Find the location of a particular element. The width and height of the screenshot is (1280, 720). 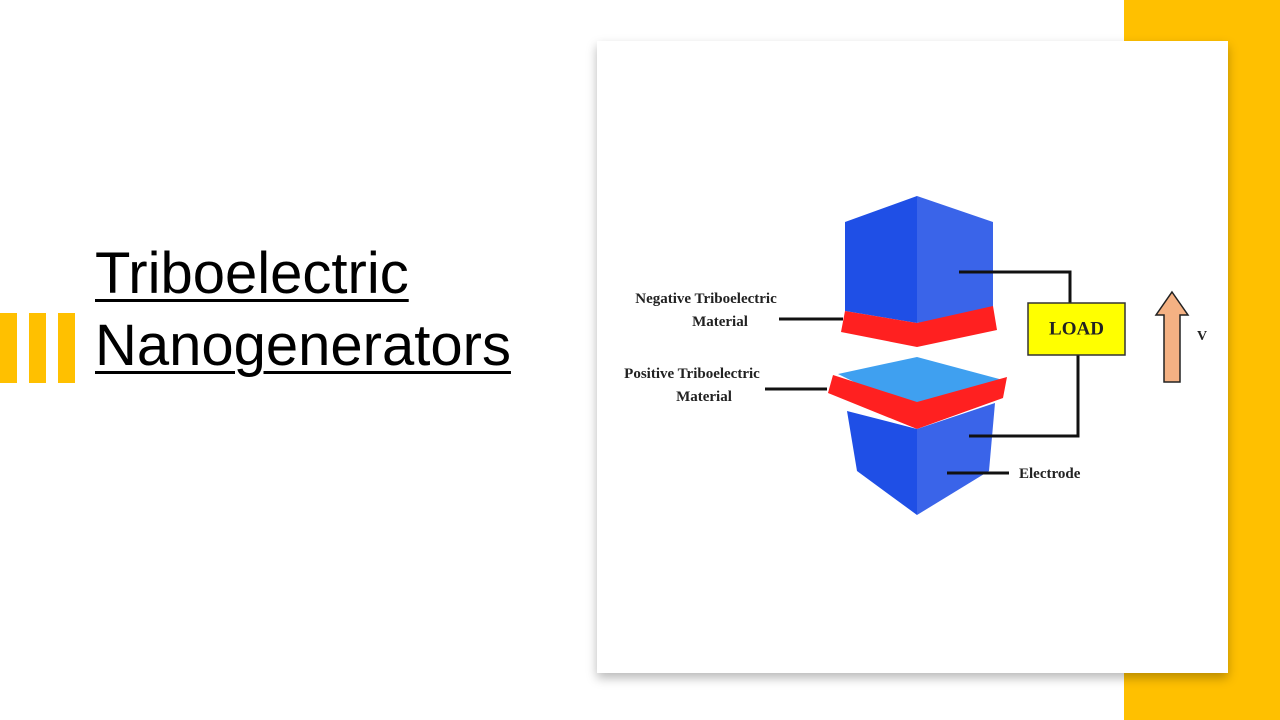

title-line-1: Triboelectric is located at coordinates (252, 273).